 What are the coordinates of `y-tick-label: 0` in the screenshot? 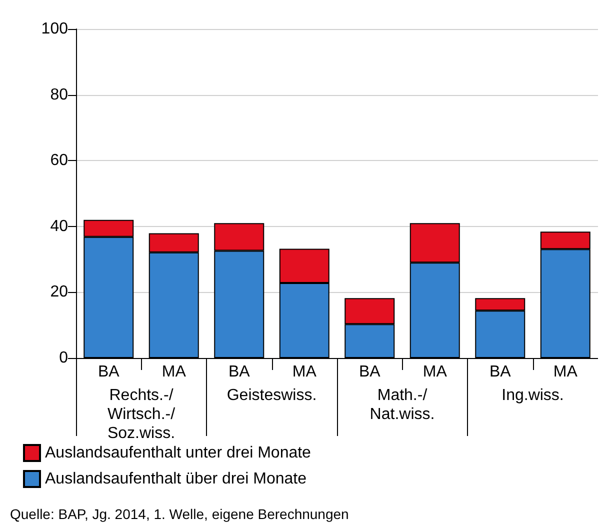 It's located at (63, 358).